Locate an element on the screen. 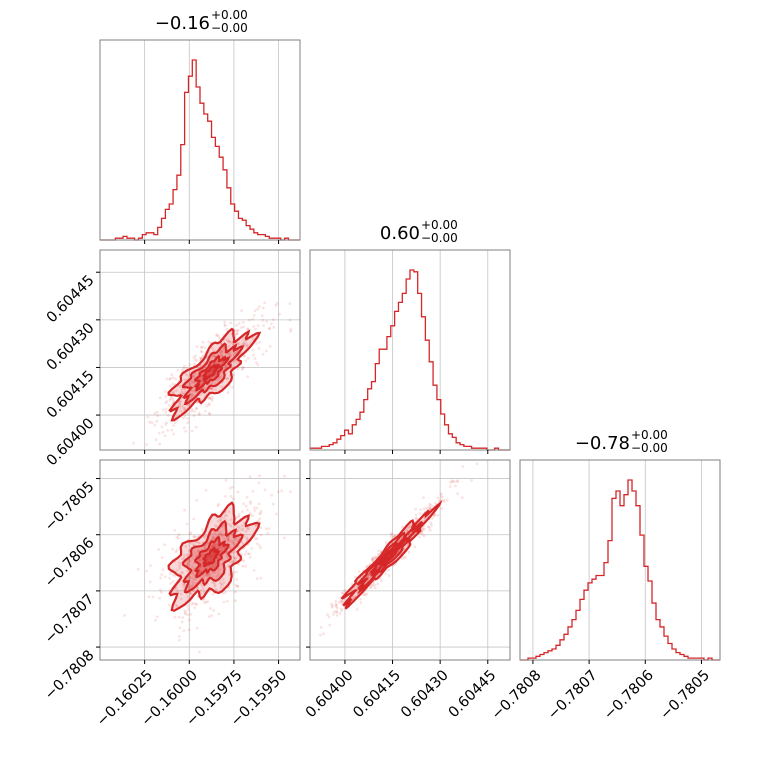 The width and height of the screenshot is (760, 760). x-tick-label: 0.60415 is located at coordinates (377, 694).